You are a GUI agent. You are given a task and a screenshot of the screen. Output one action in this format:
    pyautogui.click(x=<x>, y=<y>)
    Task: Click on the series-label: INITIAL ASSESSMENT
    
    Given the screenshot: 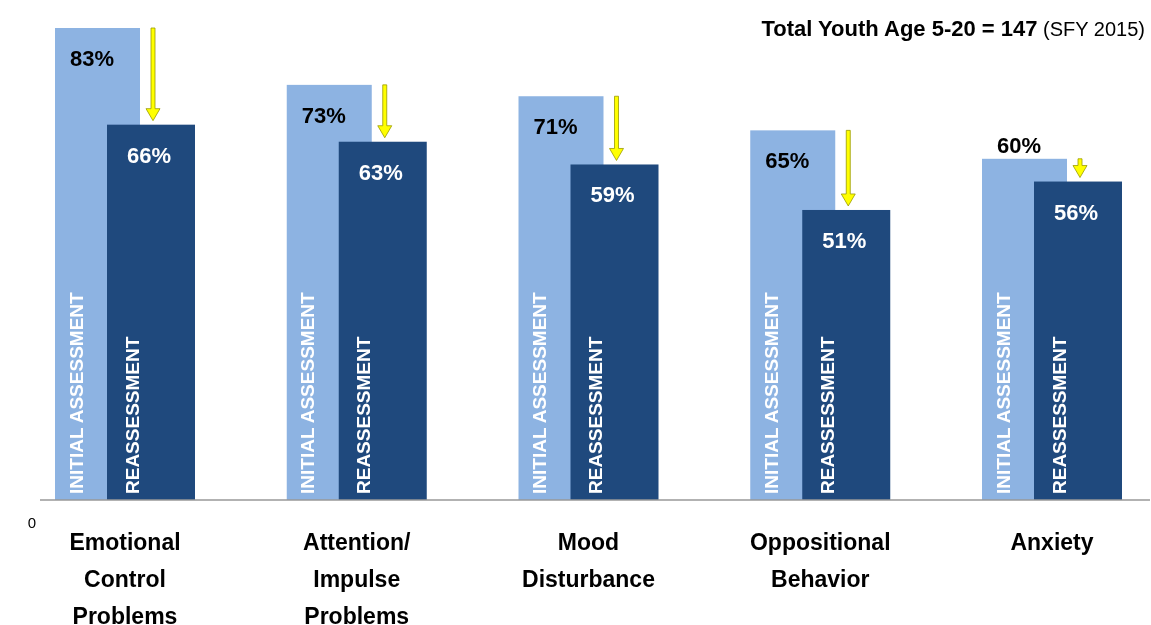 What is the action you would take?
    pyautogui.click(x=76, y=392)
    